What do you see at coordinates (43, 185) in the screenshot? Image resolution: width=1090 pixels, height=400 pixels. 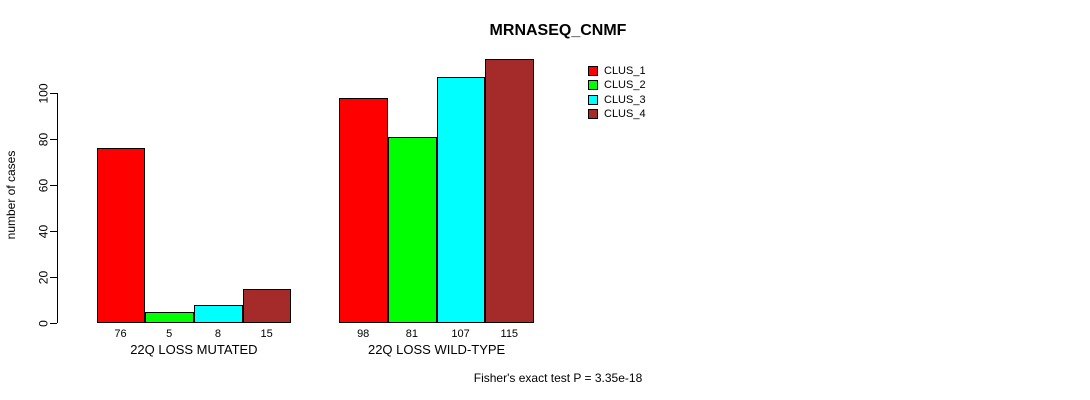 I see `y-axis-tick-label: 60` at bounding box center [43, 185].